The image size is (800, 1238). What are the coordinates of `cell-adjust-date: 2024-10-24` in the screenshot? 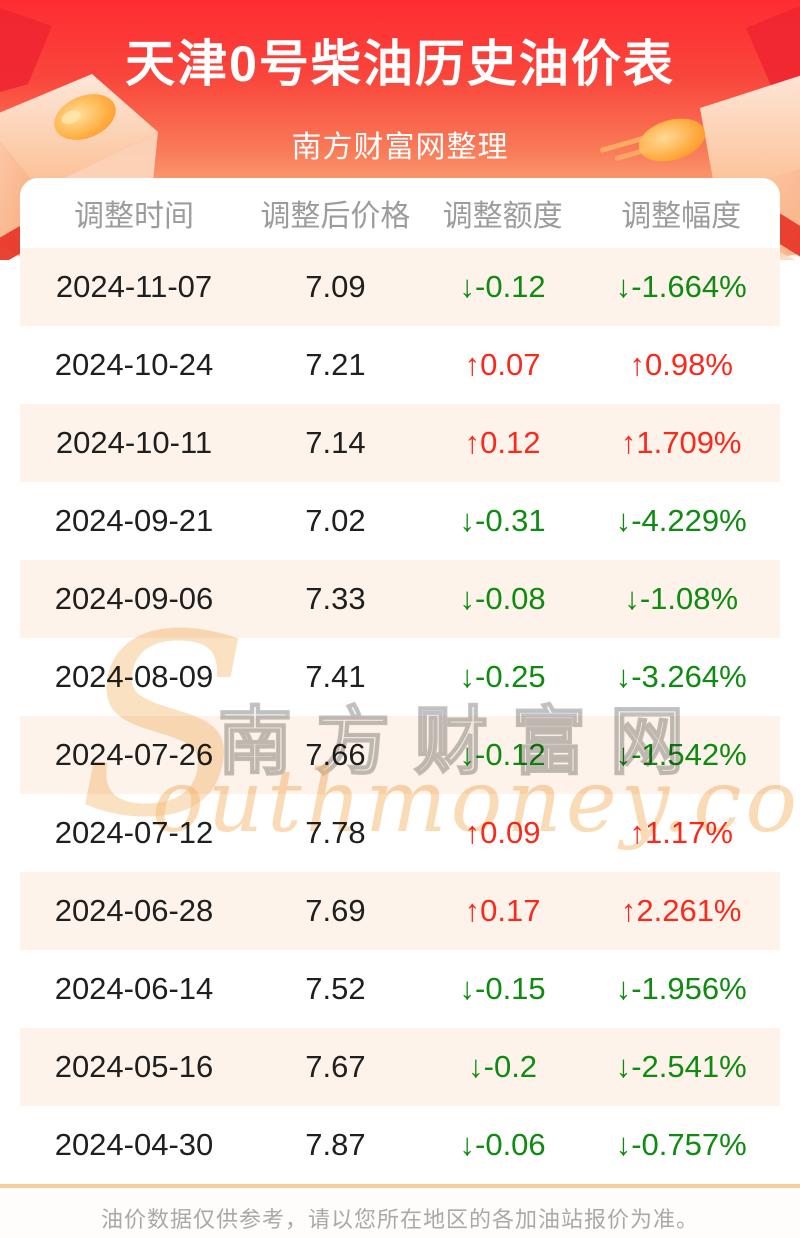 It's located at (134, 364).